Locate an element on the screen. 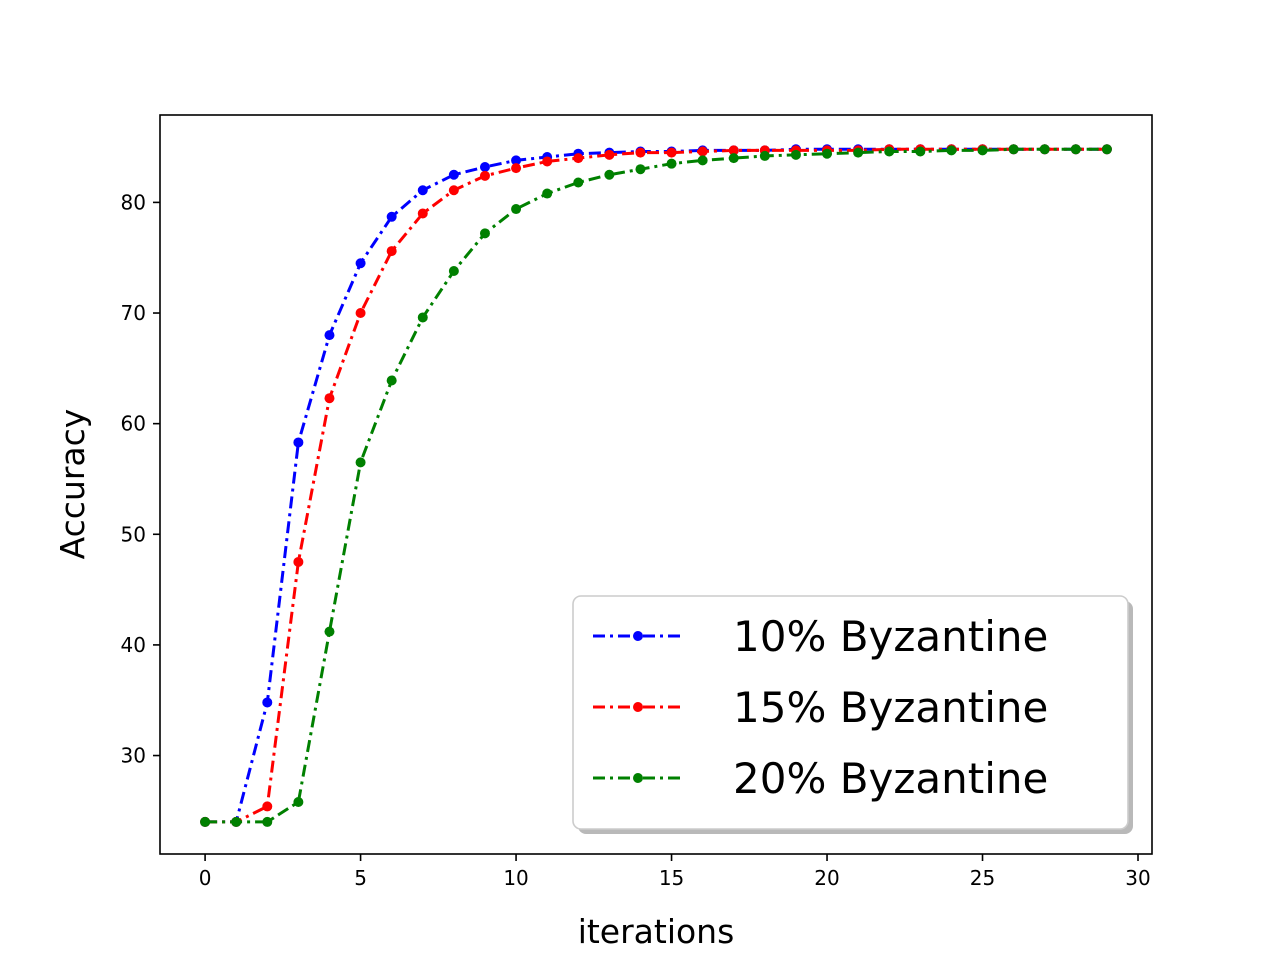  y-axis-title: Accuracy is located at coordinates (72, 484).